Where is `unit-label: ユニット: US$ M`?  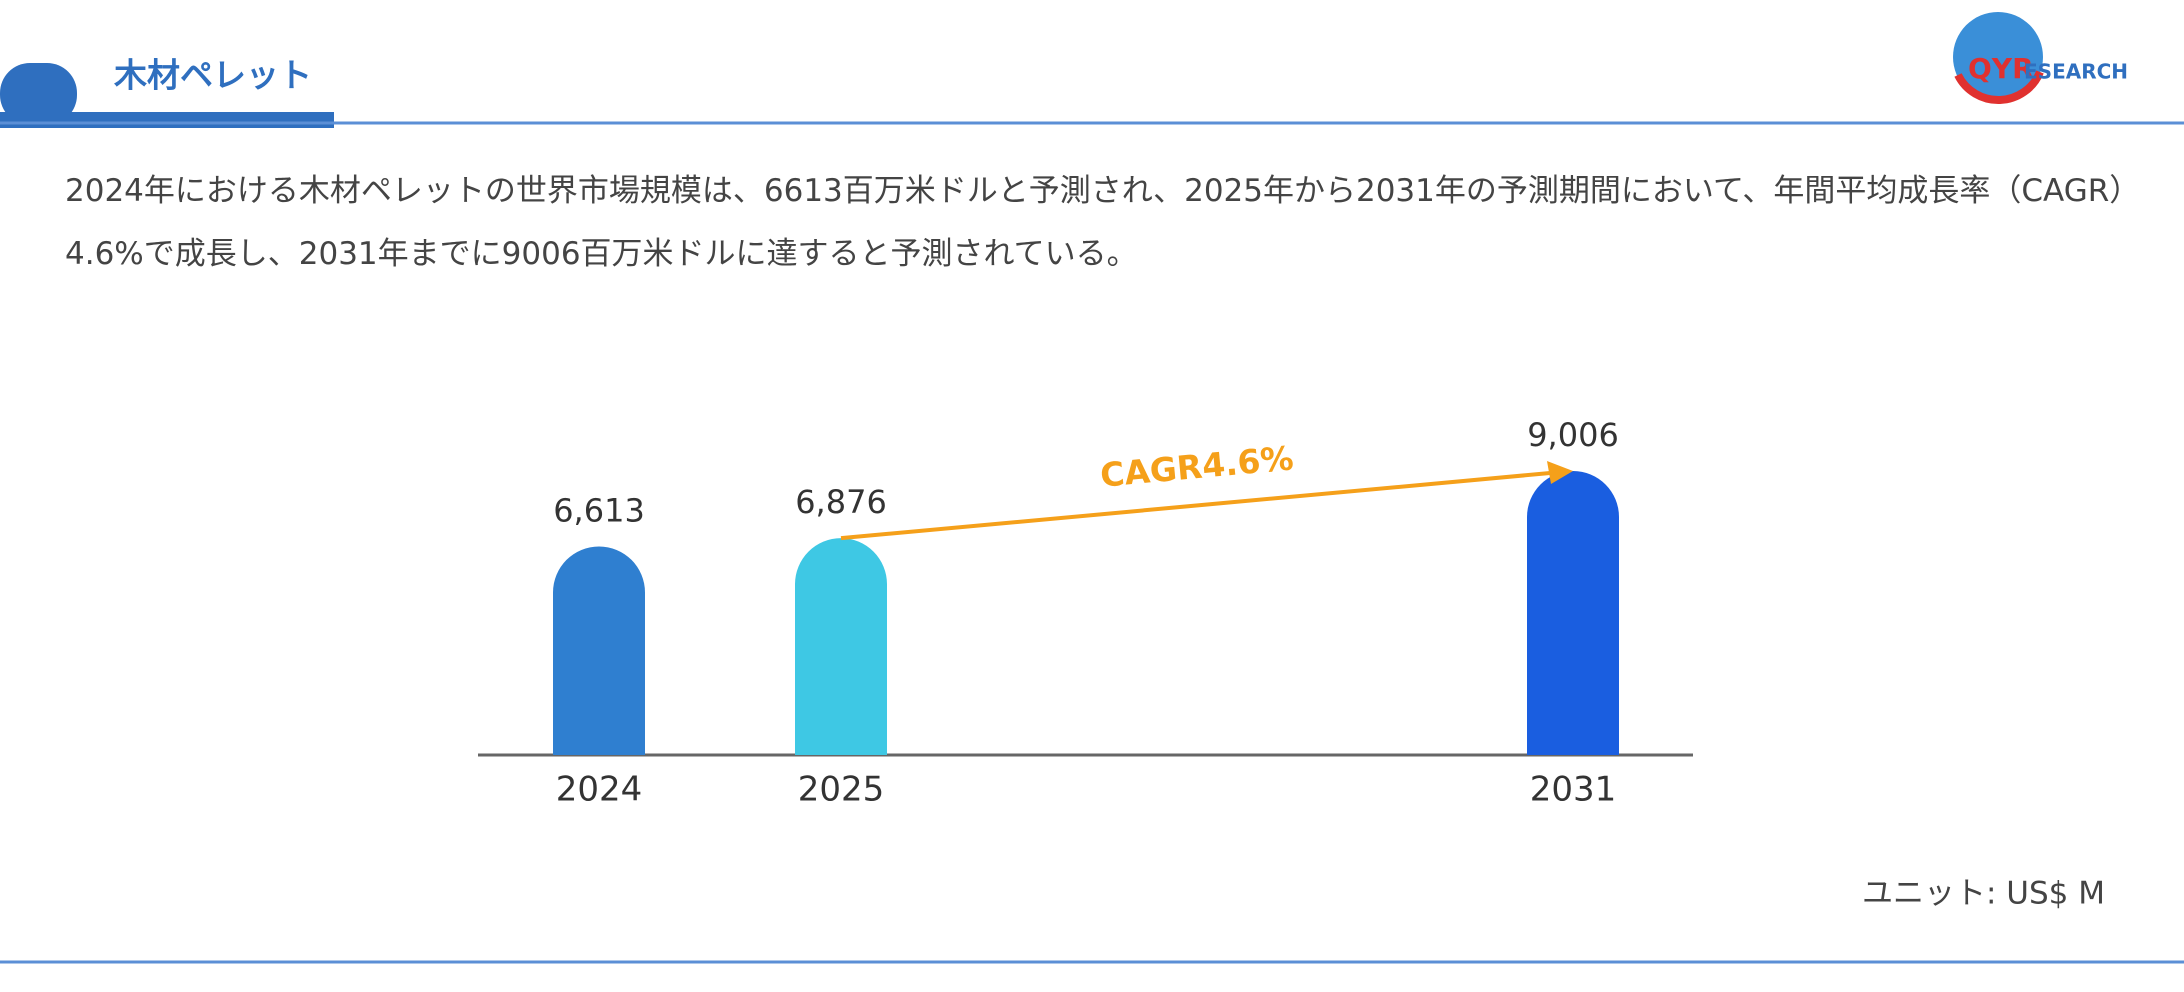
unit-label: ユニット: US$ M is located at coordinates (1983, 894).